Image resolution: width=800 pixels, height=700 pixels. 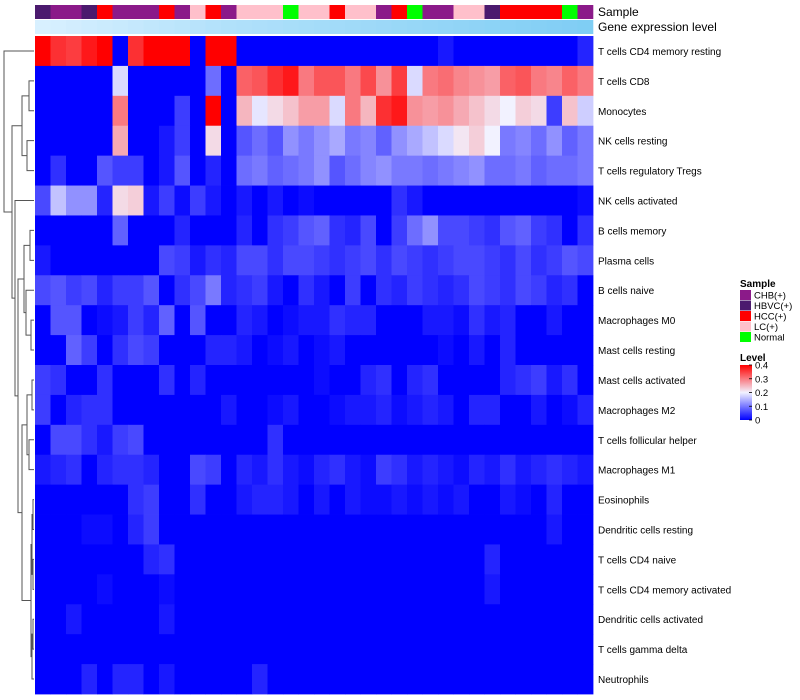 I want to click on row-label: NK cells resting, so click(x=632, y=142).